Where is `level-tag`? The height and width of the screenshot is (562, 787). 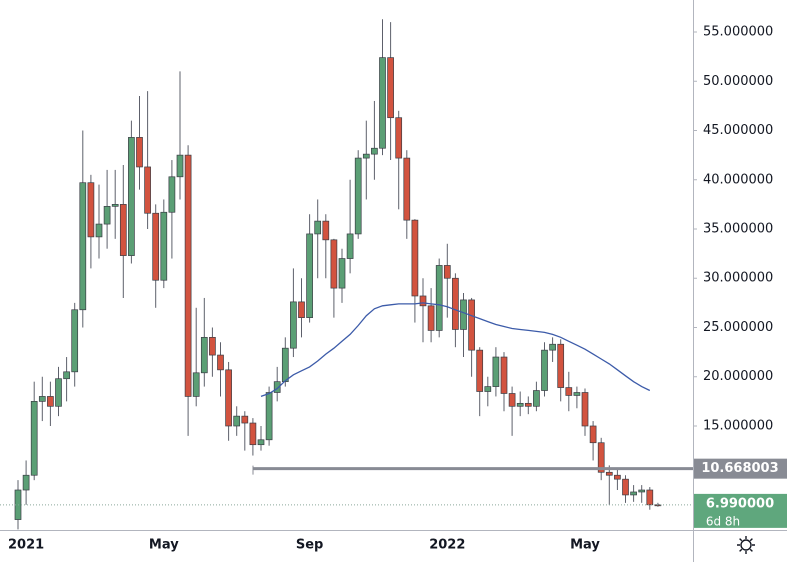 level-tag is located at coordinates (740, 468).